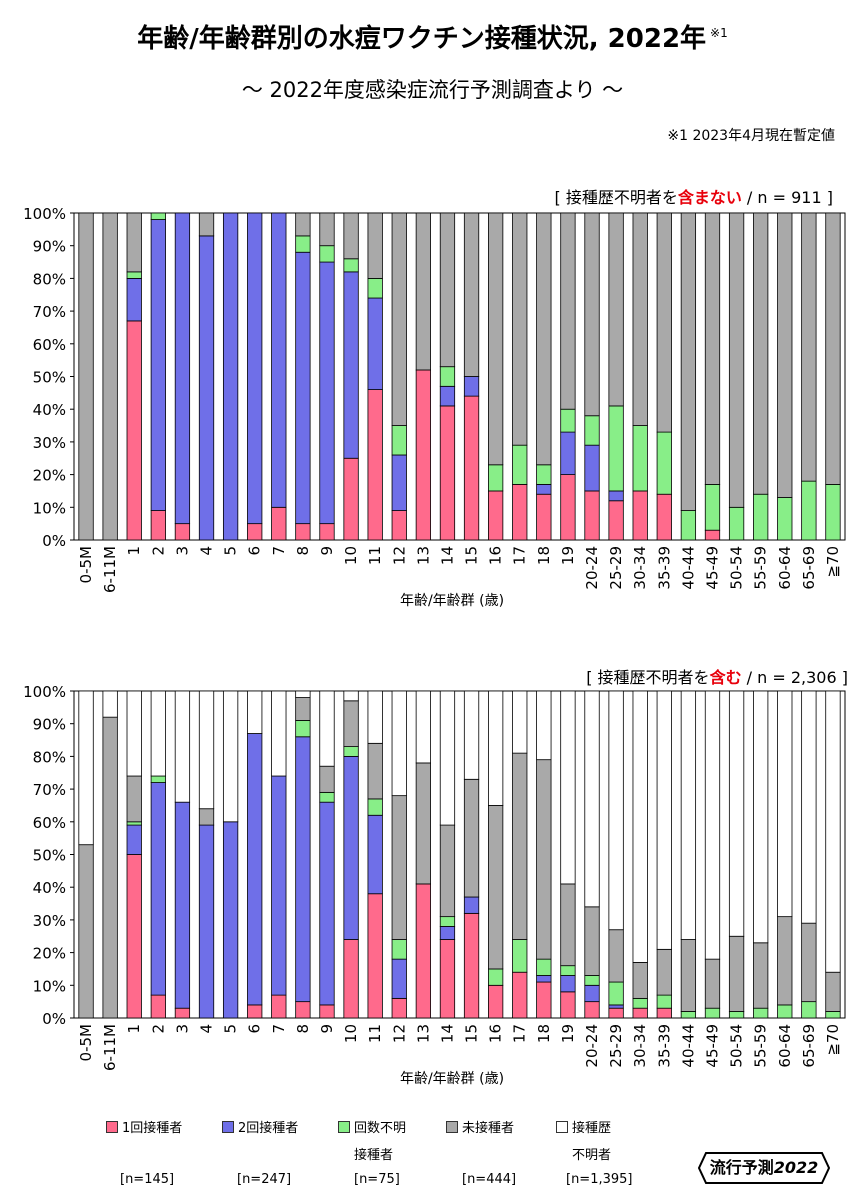 The image size is (865, 1201). I want to click on legend-swatch-unvaccinated, so click(452, 1127).